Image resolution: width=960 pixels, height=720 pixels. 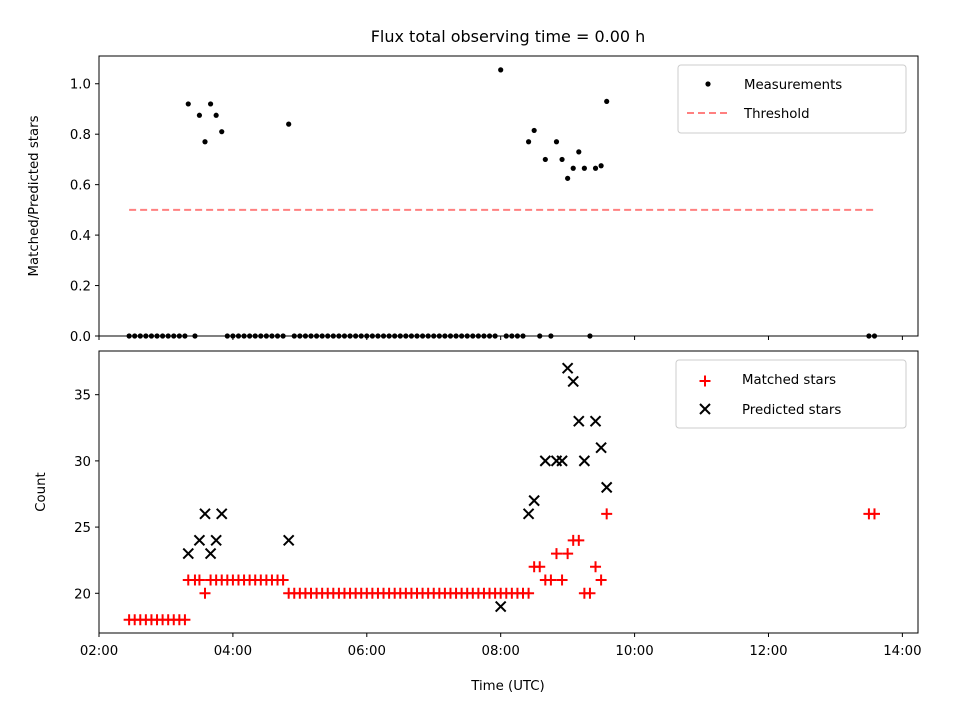 I want to click on y-tick-label: 0.4, so click(x=80, y=236).